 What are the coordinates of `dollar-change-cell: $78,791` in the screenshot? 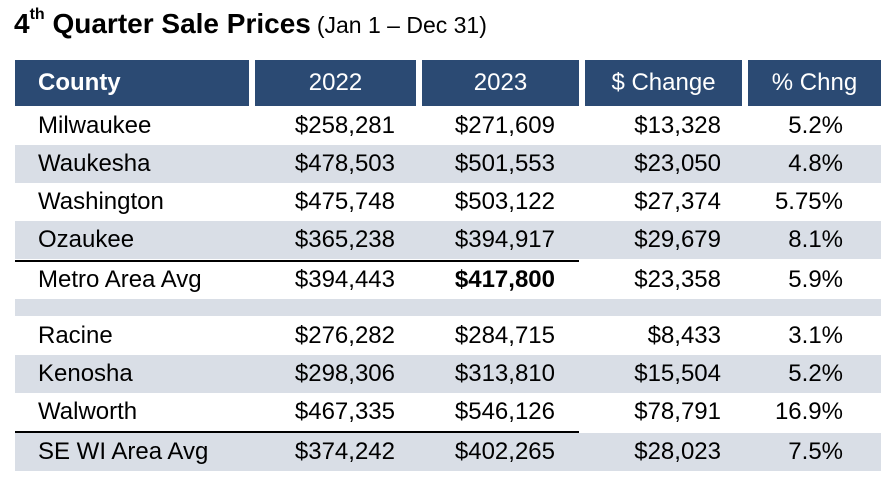 It's located at (677, 411).